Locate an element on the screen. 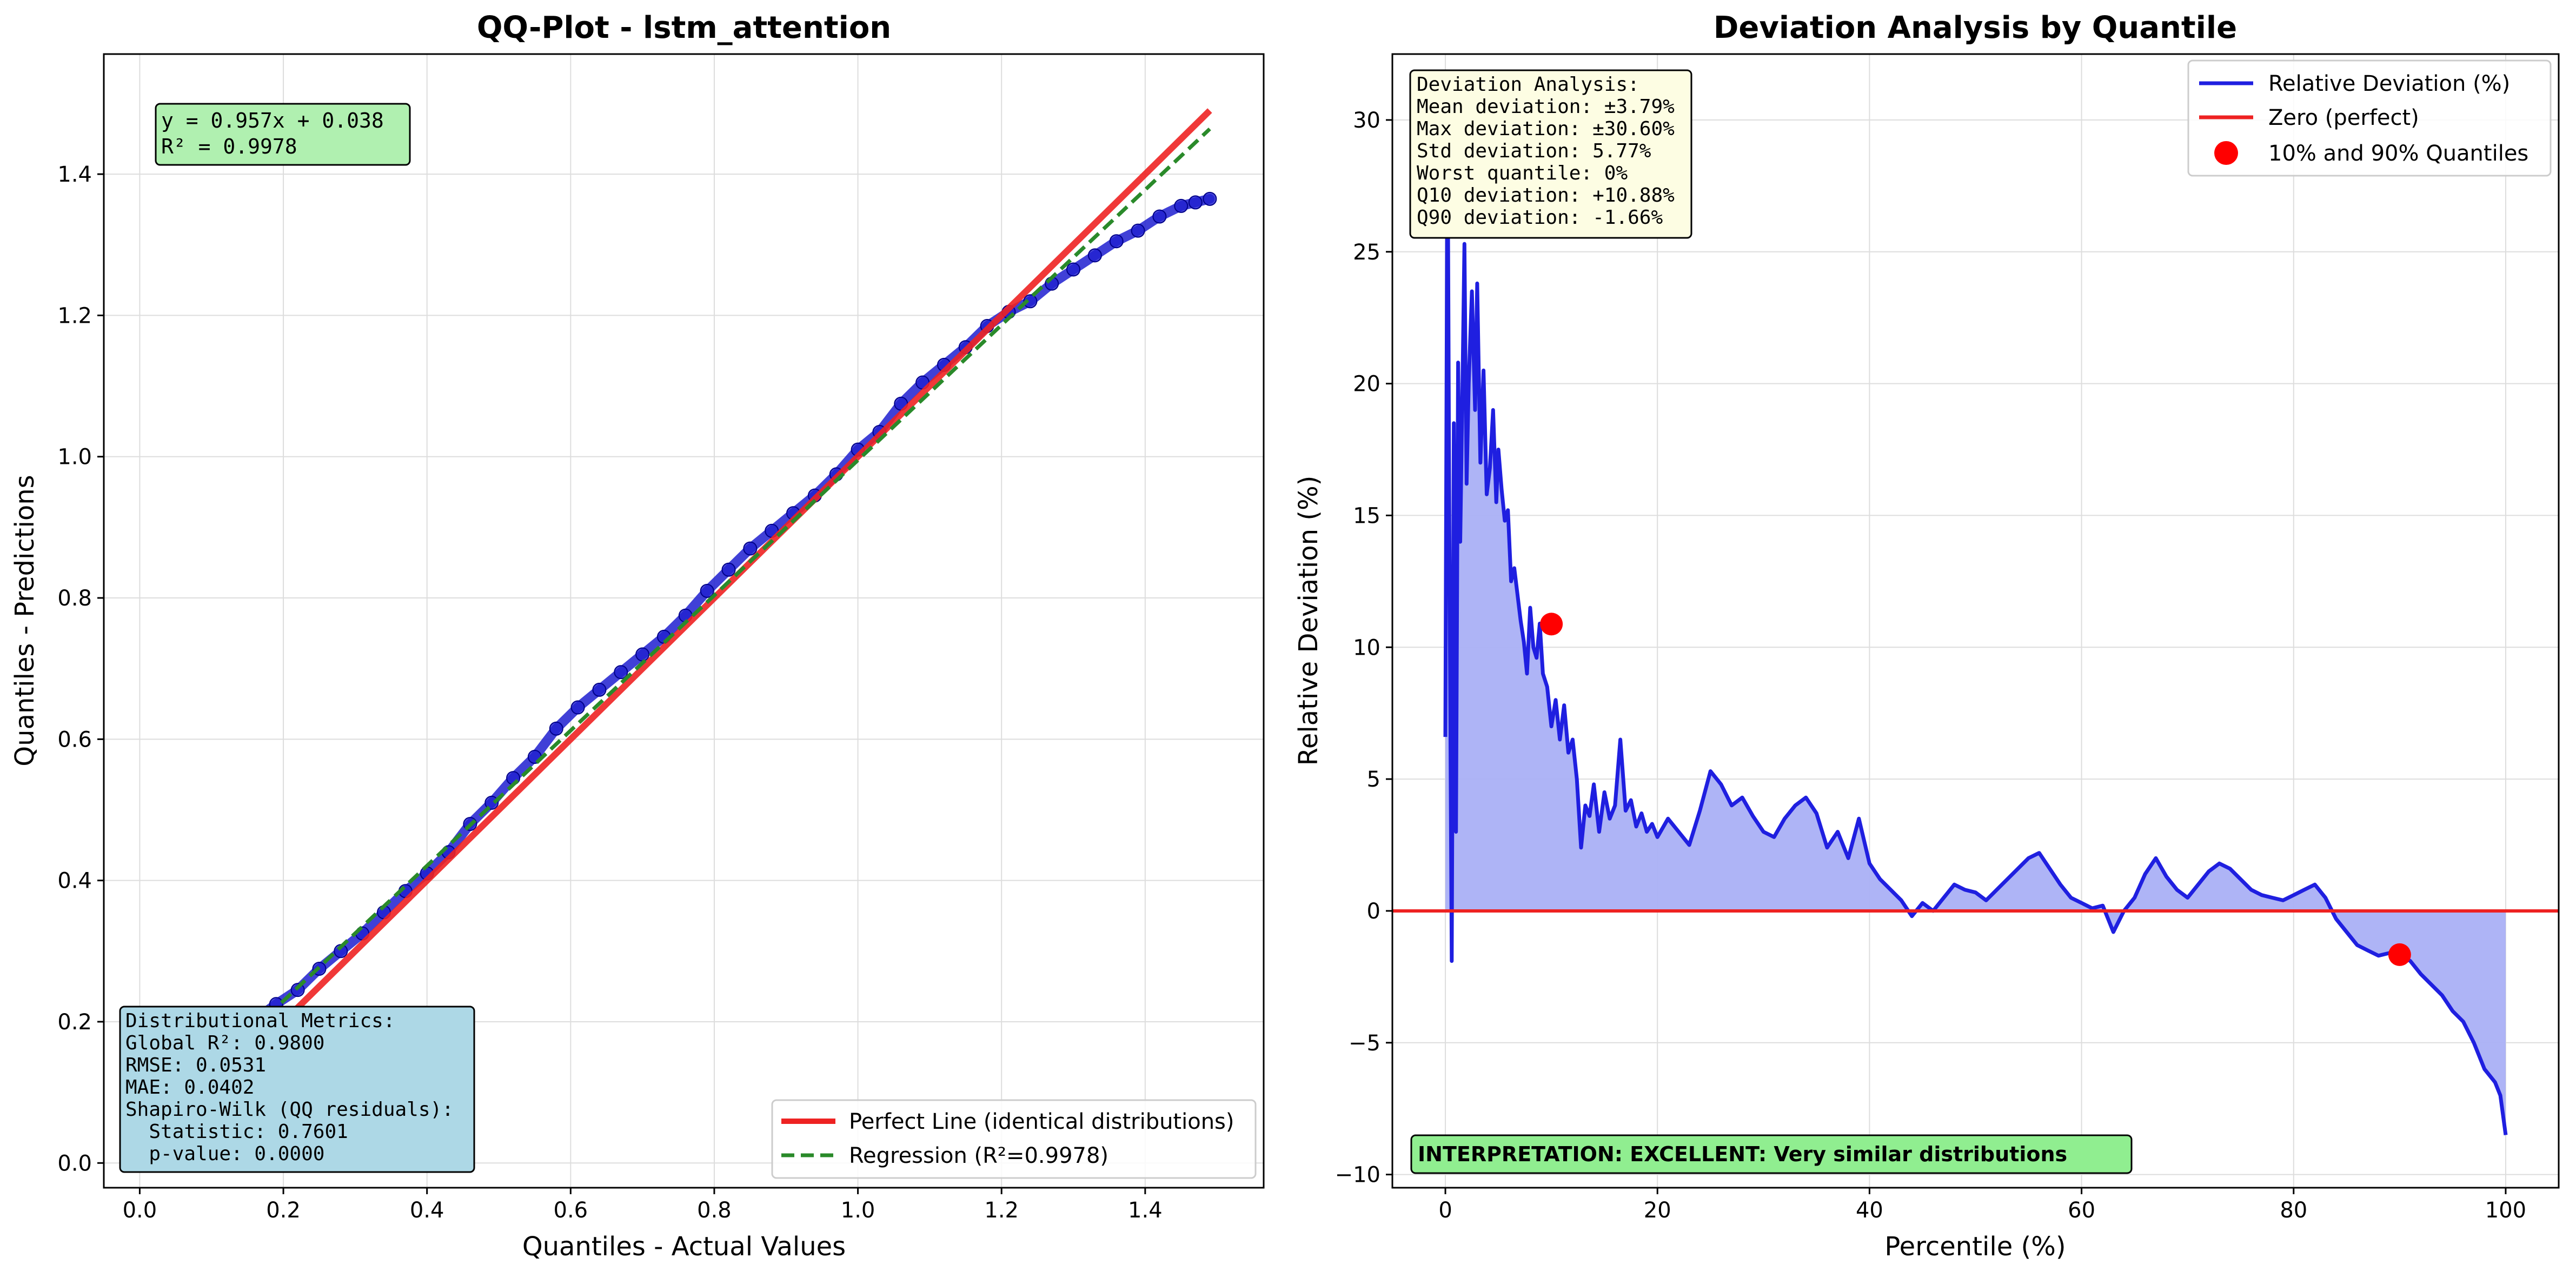 This screenshot has width=2576, height=1278. deviation-y-tick-label: 0 is located at coordinates (1373, 911).